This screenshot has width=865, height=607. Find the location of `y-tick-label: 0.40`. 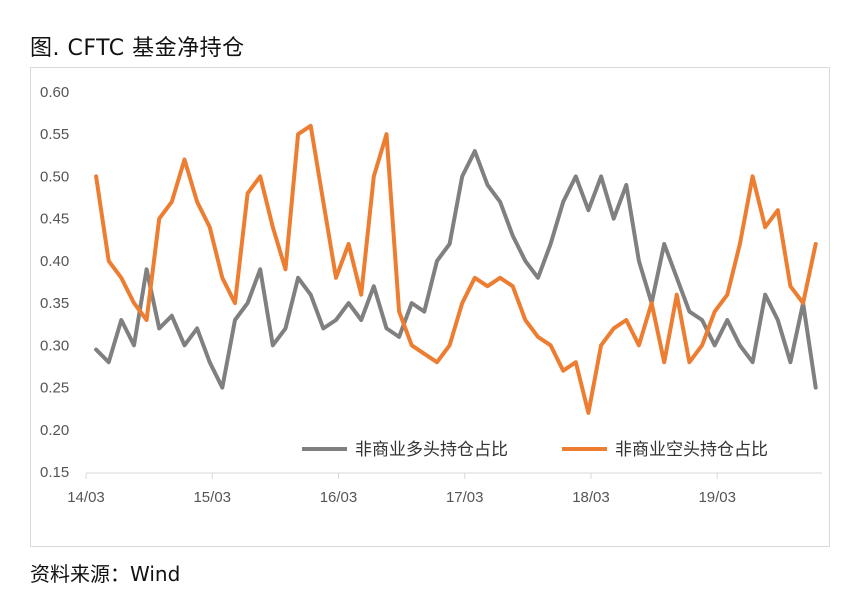

y-tick-label: 0.40 is located at coordinates (54, 261).